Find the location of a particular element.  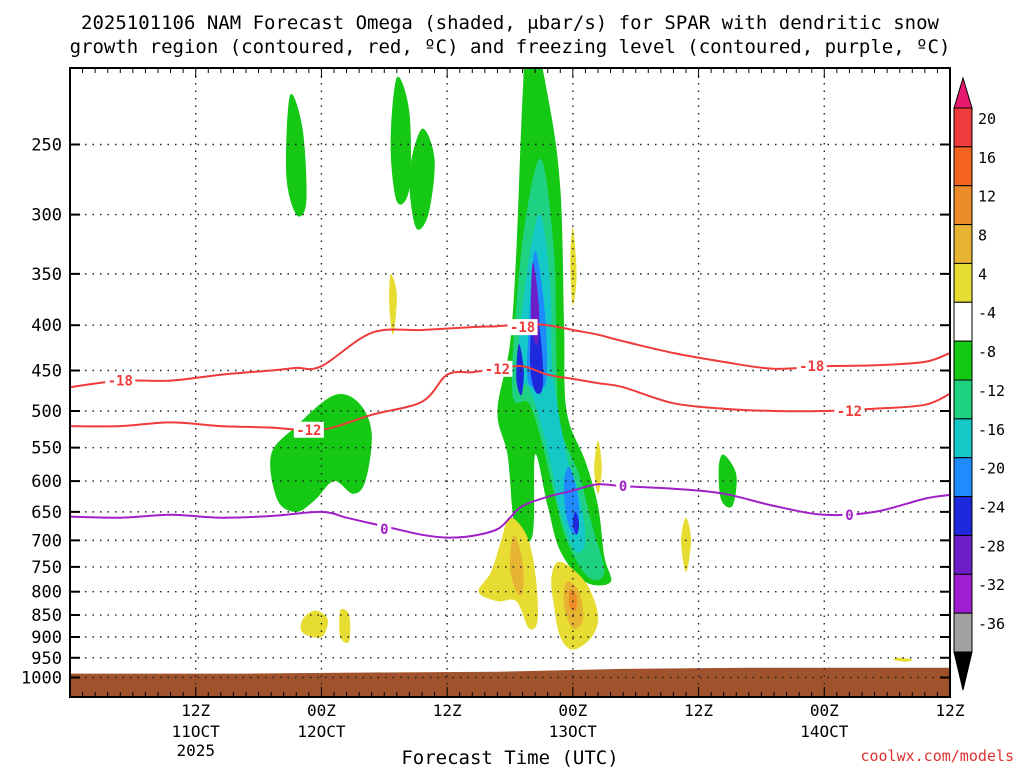

colorbar-bottom-arrow is located at coordinates (963, 671).